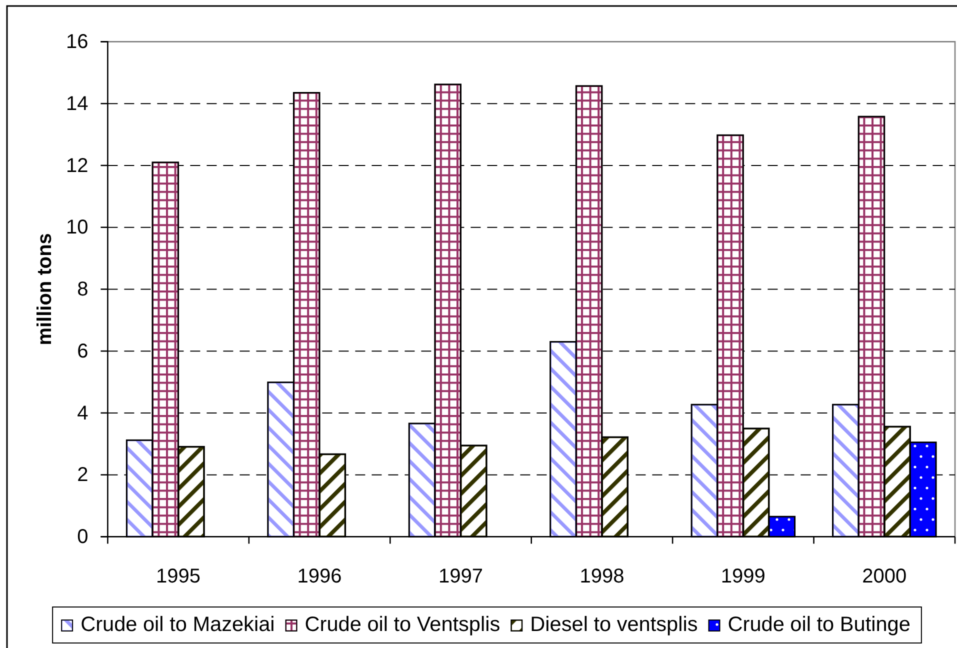  I want to click on y-tick-label: 0, so click(82, 537).